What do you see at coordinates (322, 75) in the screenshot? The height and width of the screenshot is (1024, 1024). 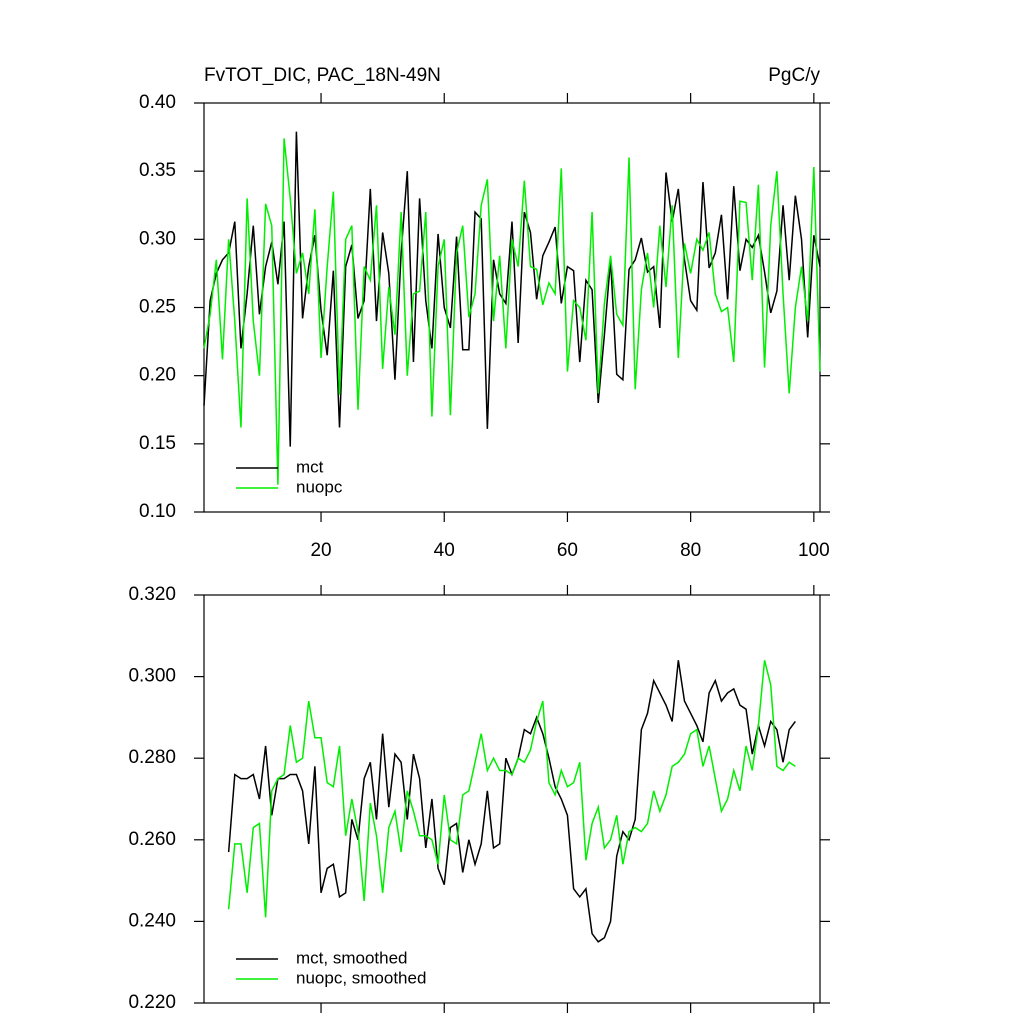 I see `chart-title: FvTOT_DIC, PAC_18N-49N` at bounding box center [322, 75].